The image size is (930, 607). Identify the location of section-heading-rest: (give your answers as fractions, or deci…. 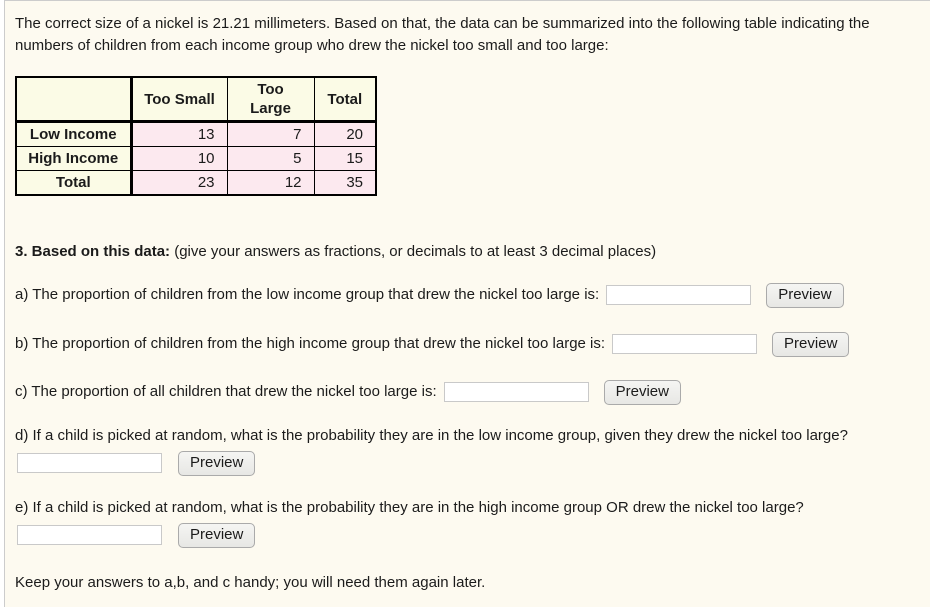
(413, 251).